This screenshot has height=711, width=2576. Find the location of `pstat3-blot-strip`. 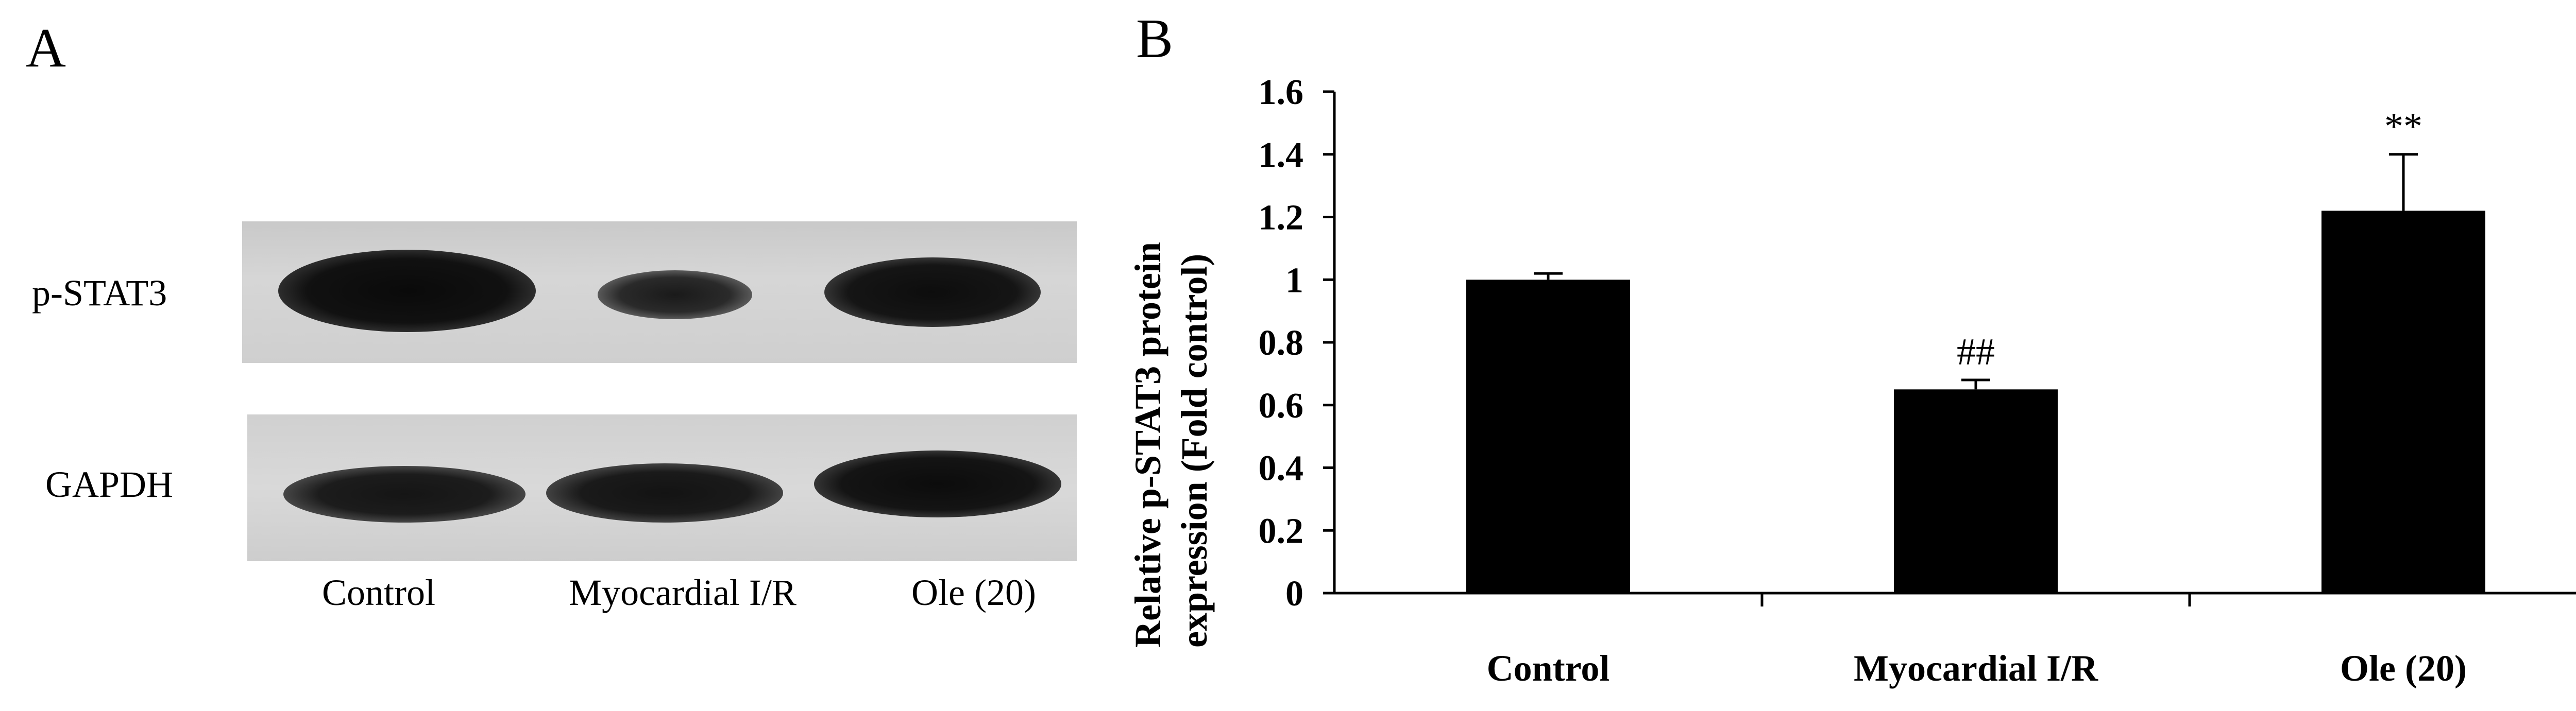

pstat3-blot-strip is located at coordinates (659, 292).